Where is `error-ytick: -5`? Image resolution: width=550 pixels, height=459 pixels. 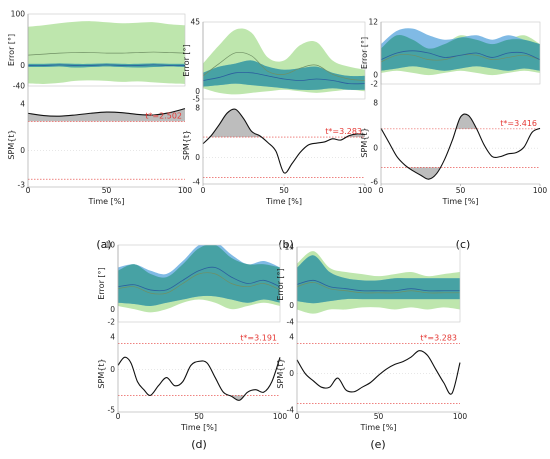
error-ytick: -5 is located at coordinates (197, 99).